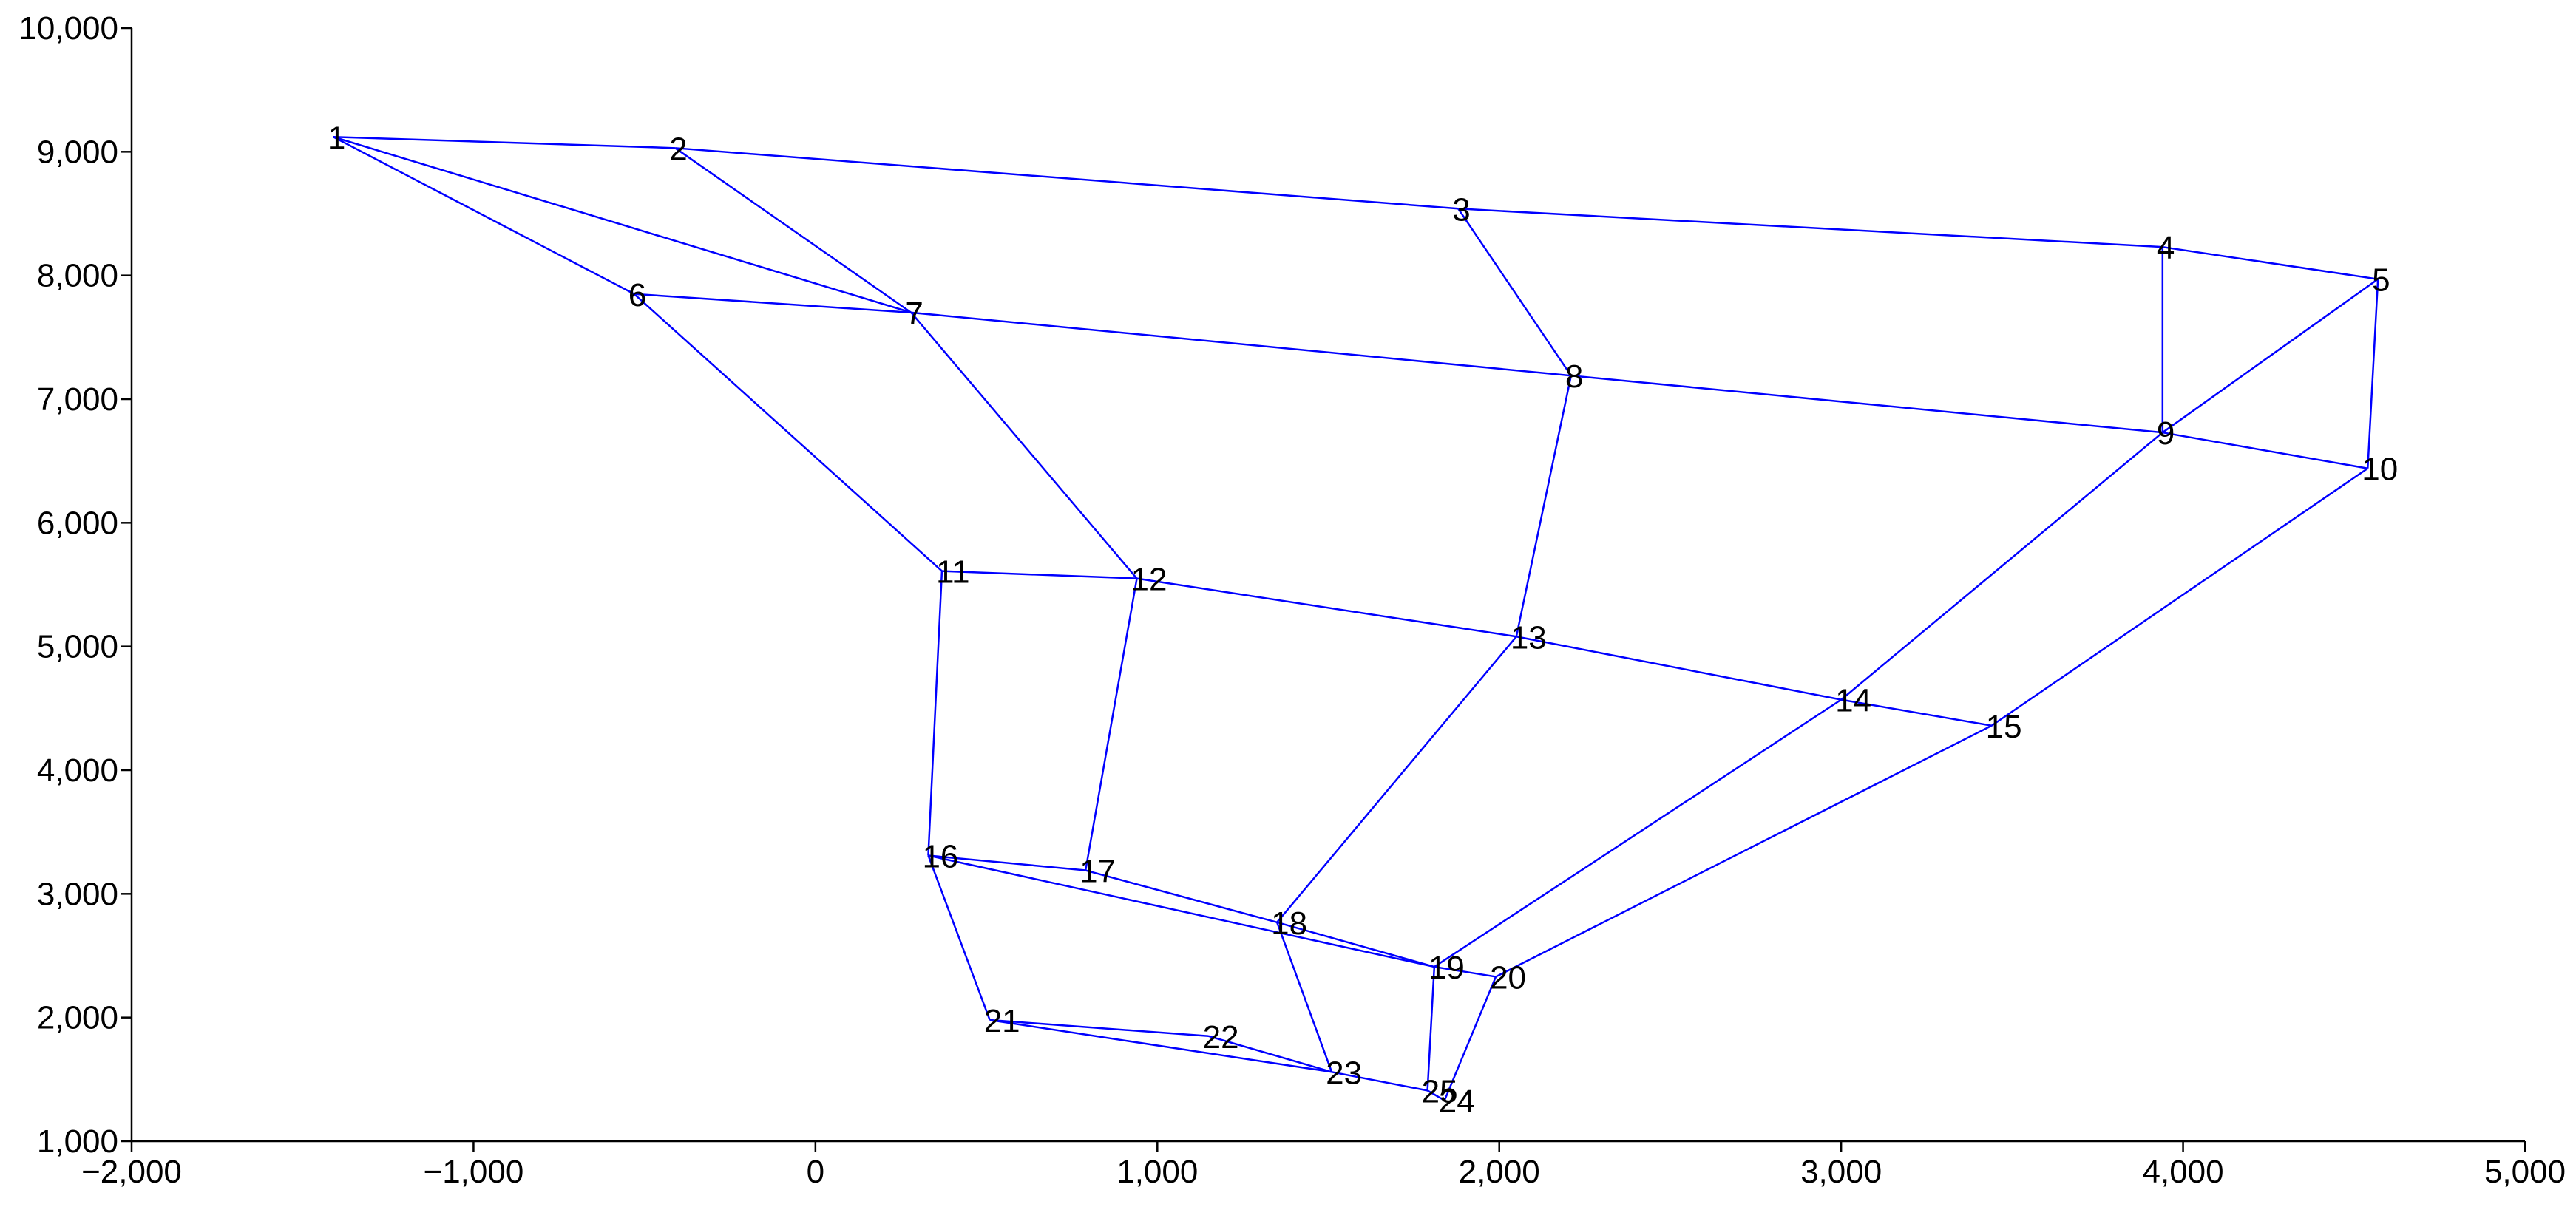  Describe the element at coordinates (1574, 376) in the screenshot. I see `node-label: 8` at that location.